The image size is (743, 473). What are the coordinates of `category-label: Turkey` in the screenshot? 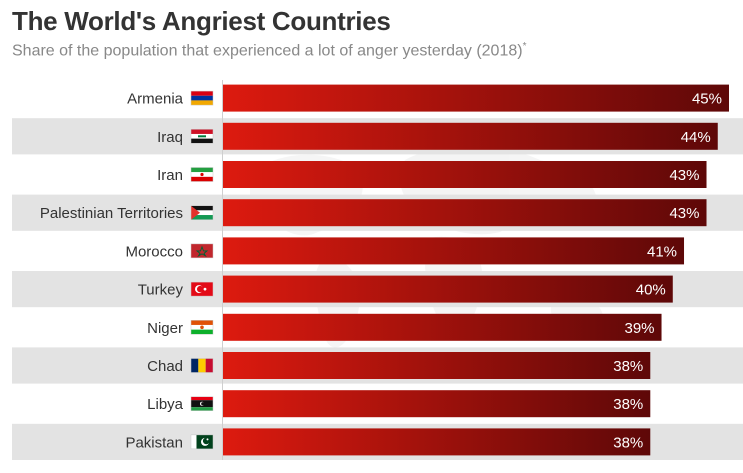 It's located at (161, 290).